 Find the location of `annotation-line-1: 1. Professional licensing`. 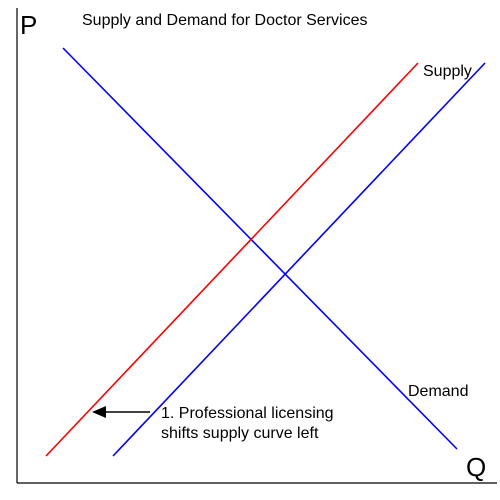

annotation-line-1: 1. Professional licensing is located at coordinates (247, 413).